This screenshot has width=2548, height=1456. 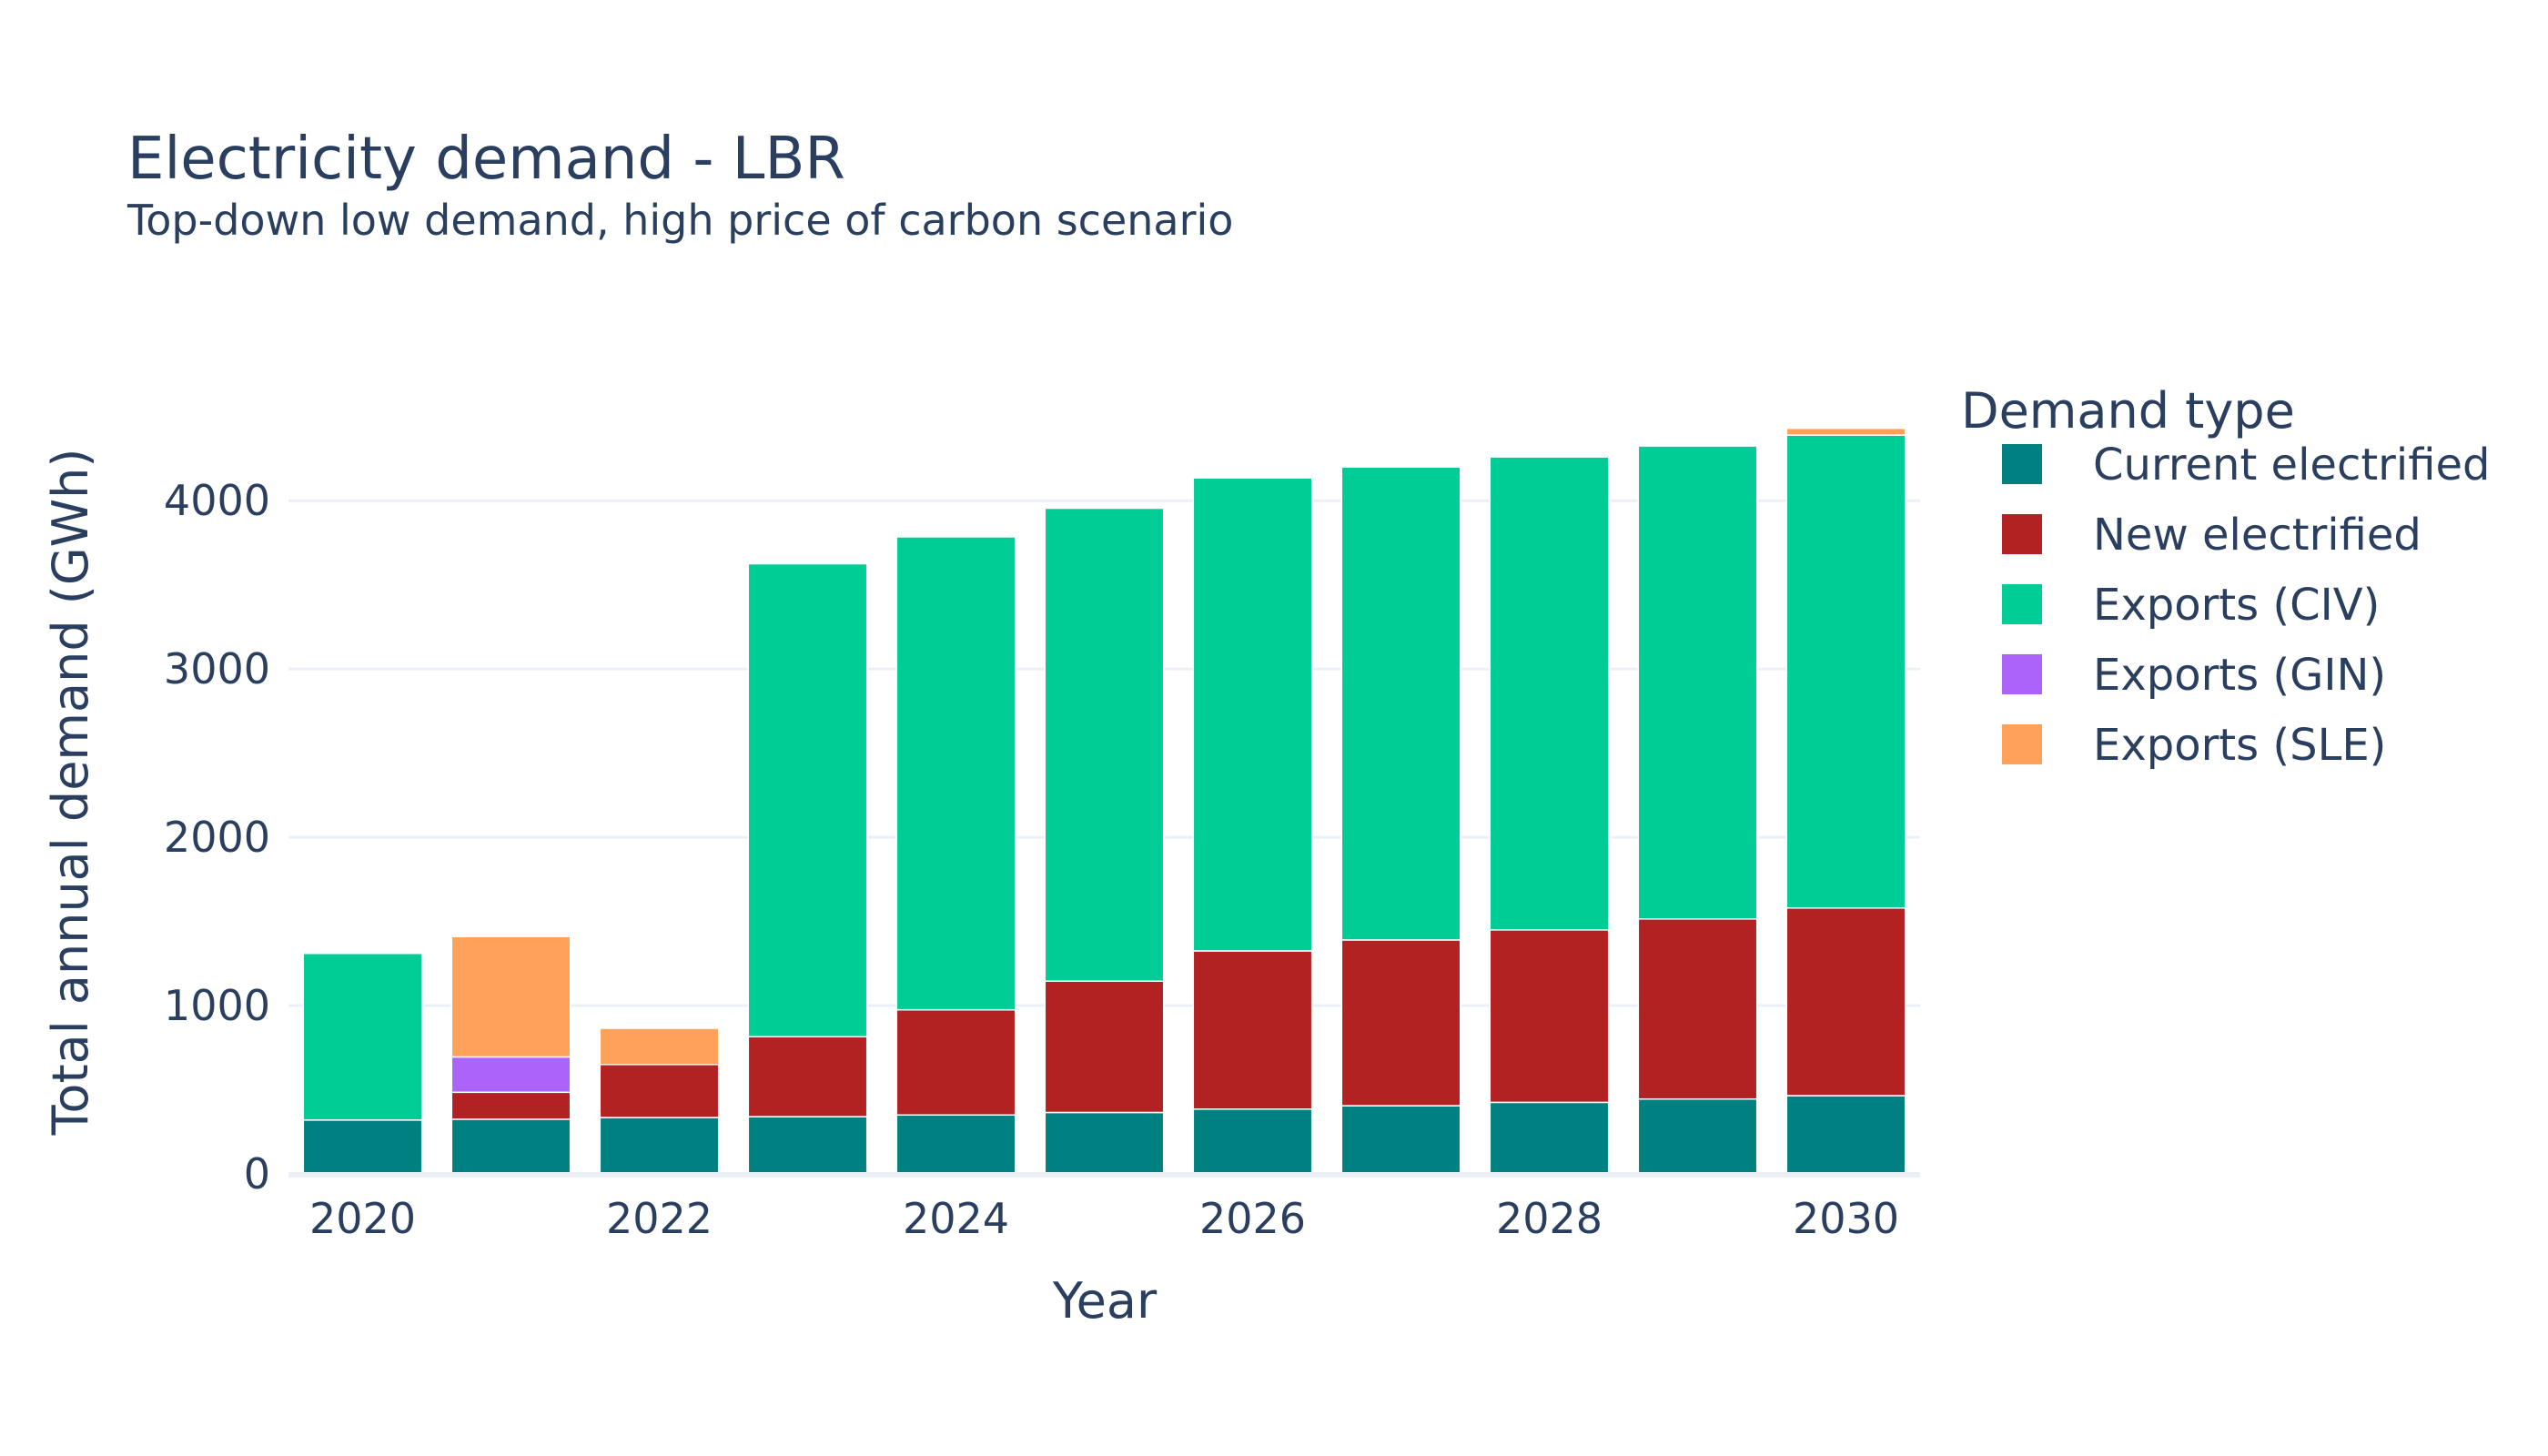 What do you see at coordinates (486, 160) in the screenshot?
I see `chart-title: Electricity demand - LBR` at bounding box center [486, 160].